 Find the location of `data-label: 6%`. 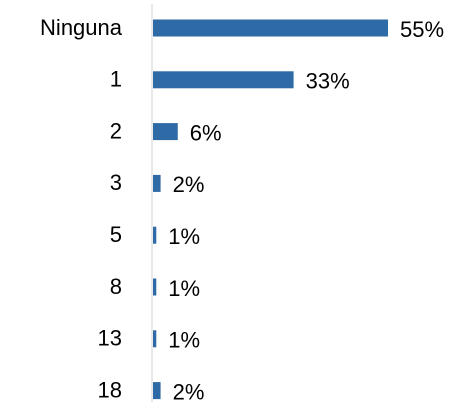

data-label: 6% is located at coordinates (206, 132).